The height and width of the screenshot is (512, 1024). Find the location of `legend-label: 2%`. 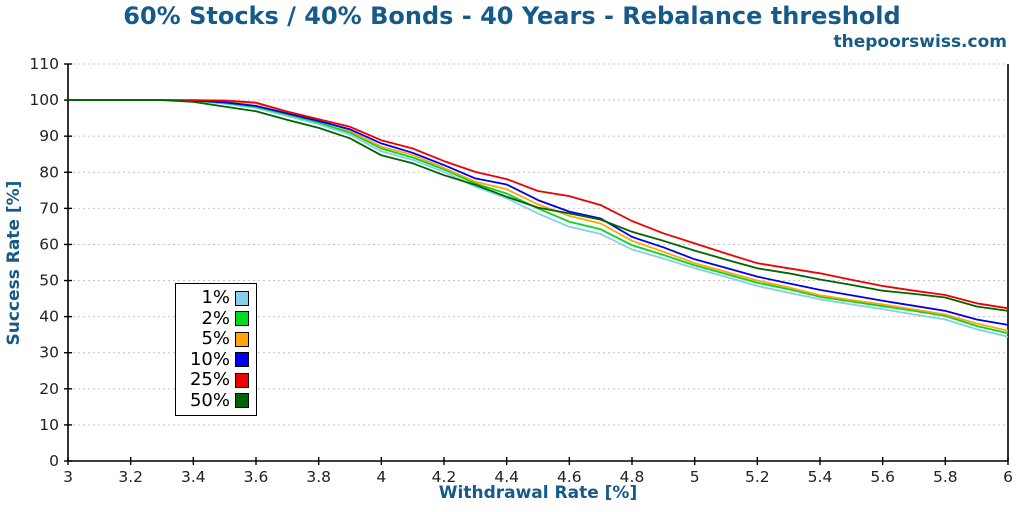

legend-label: 2% is located at coordinates (215, 318).